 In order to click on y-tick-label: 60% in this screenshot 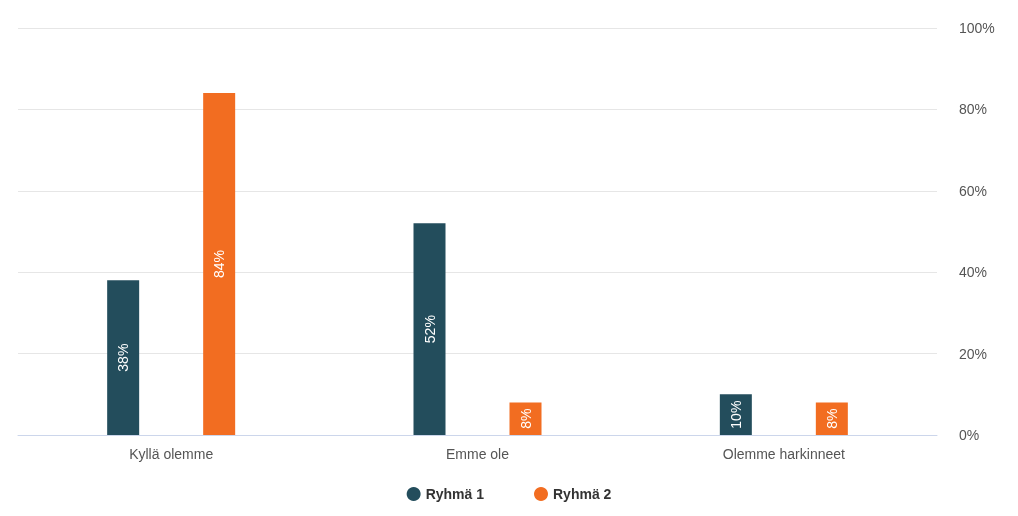, I will do `click(973, 190)`.